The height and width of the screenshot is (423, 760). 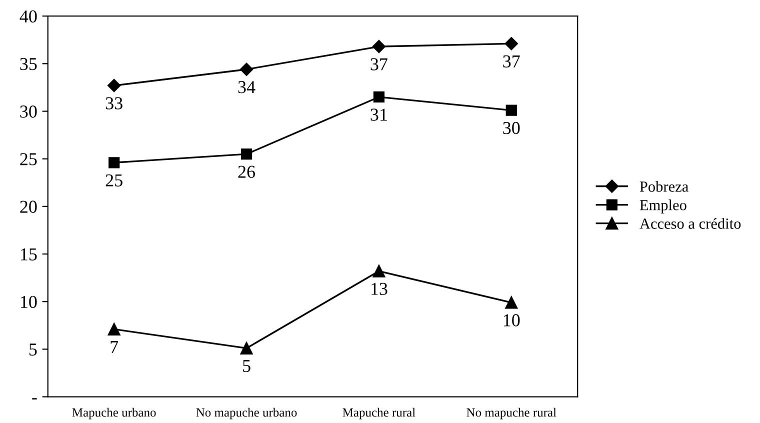 What do you see at coordinates (690, 223) in the screenshot?
I see `legend-label: Acceso a crédito` at bounding box center [690, 223].